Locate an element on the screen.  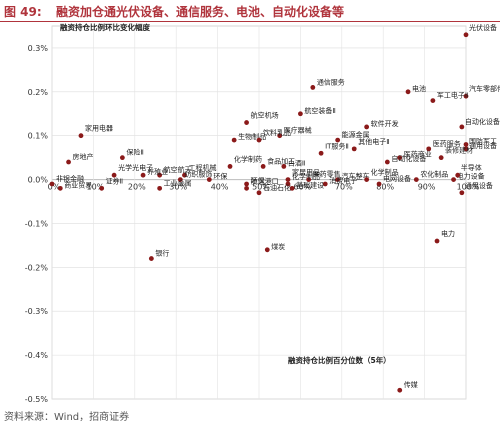
x-tick-label: 40% is located at coordinates (220, 187).